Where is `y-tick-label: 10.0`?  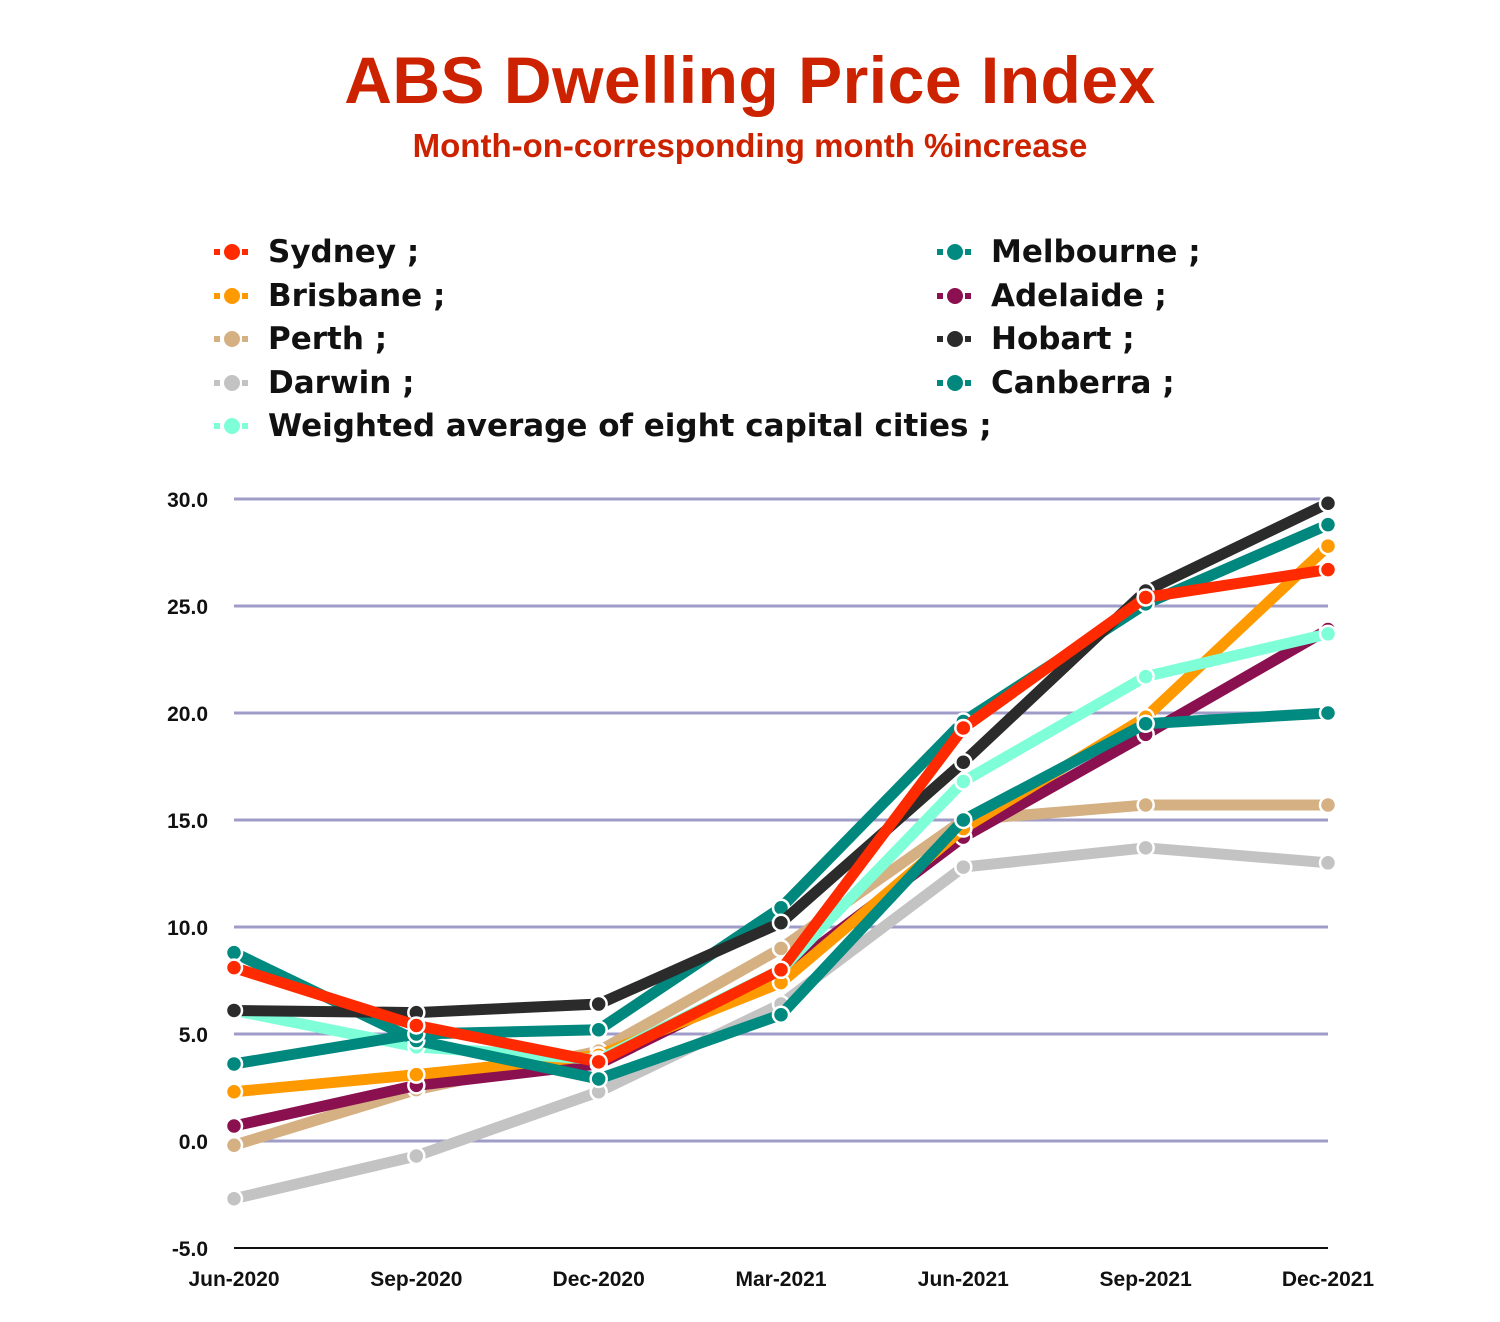
y-tick-label: 10.0 is located at coordinates (187, 928).